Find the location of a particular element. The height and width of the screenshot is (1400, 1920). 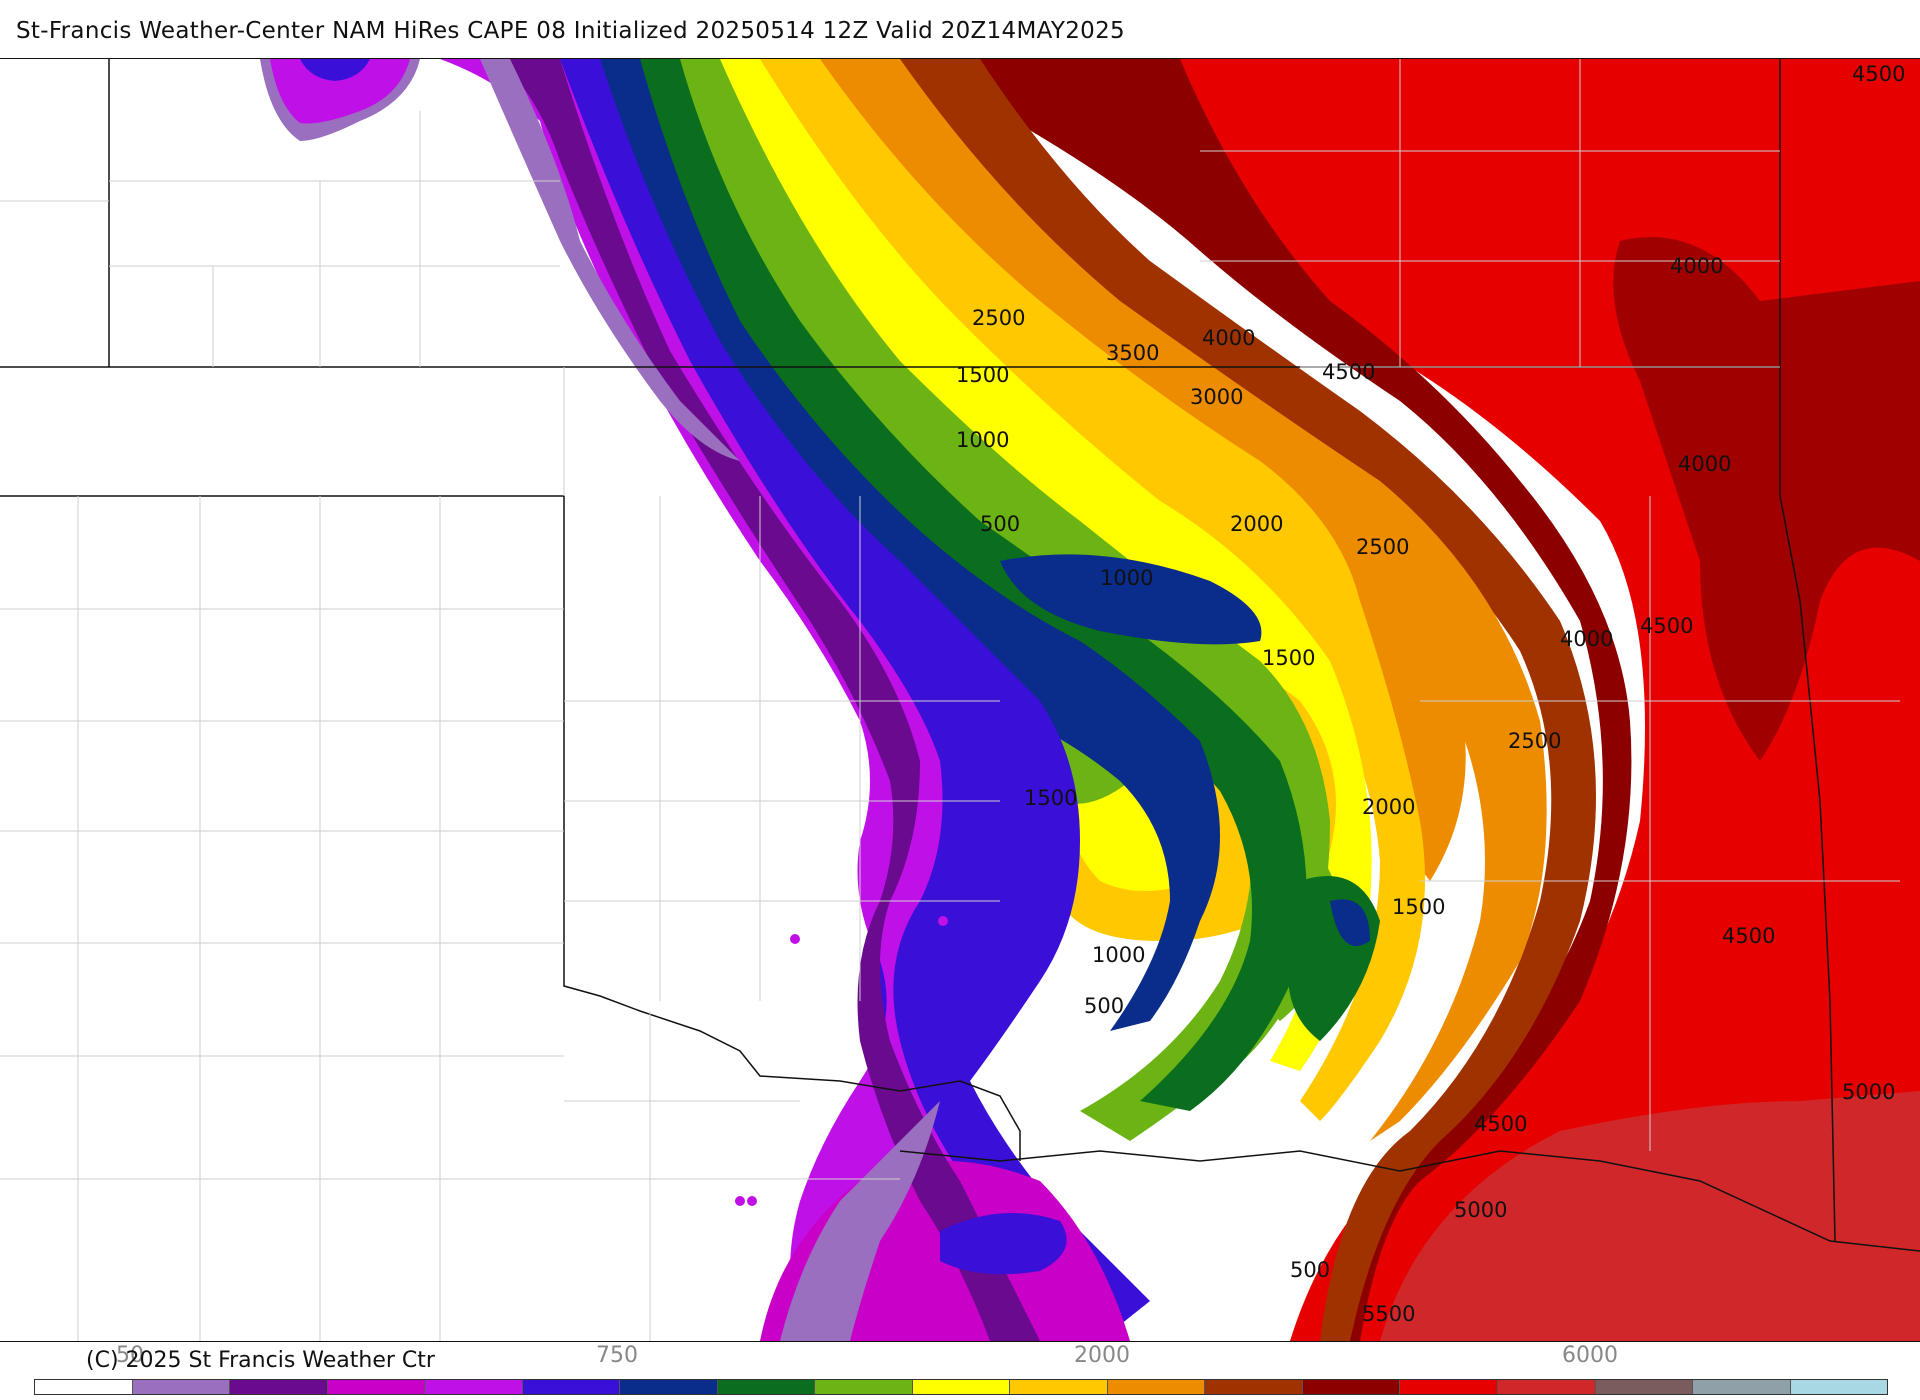

contour-label: 3500 is located at coordinates (1132, 353).